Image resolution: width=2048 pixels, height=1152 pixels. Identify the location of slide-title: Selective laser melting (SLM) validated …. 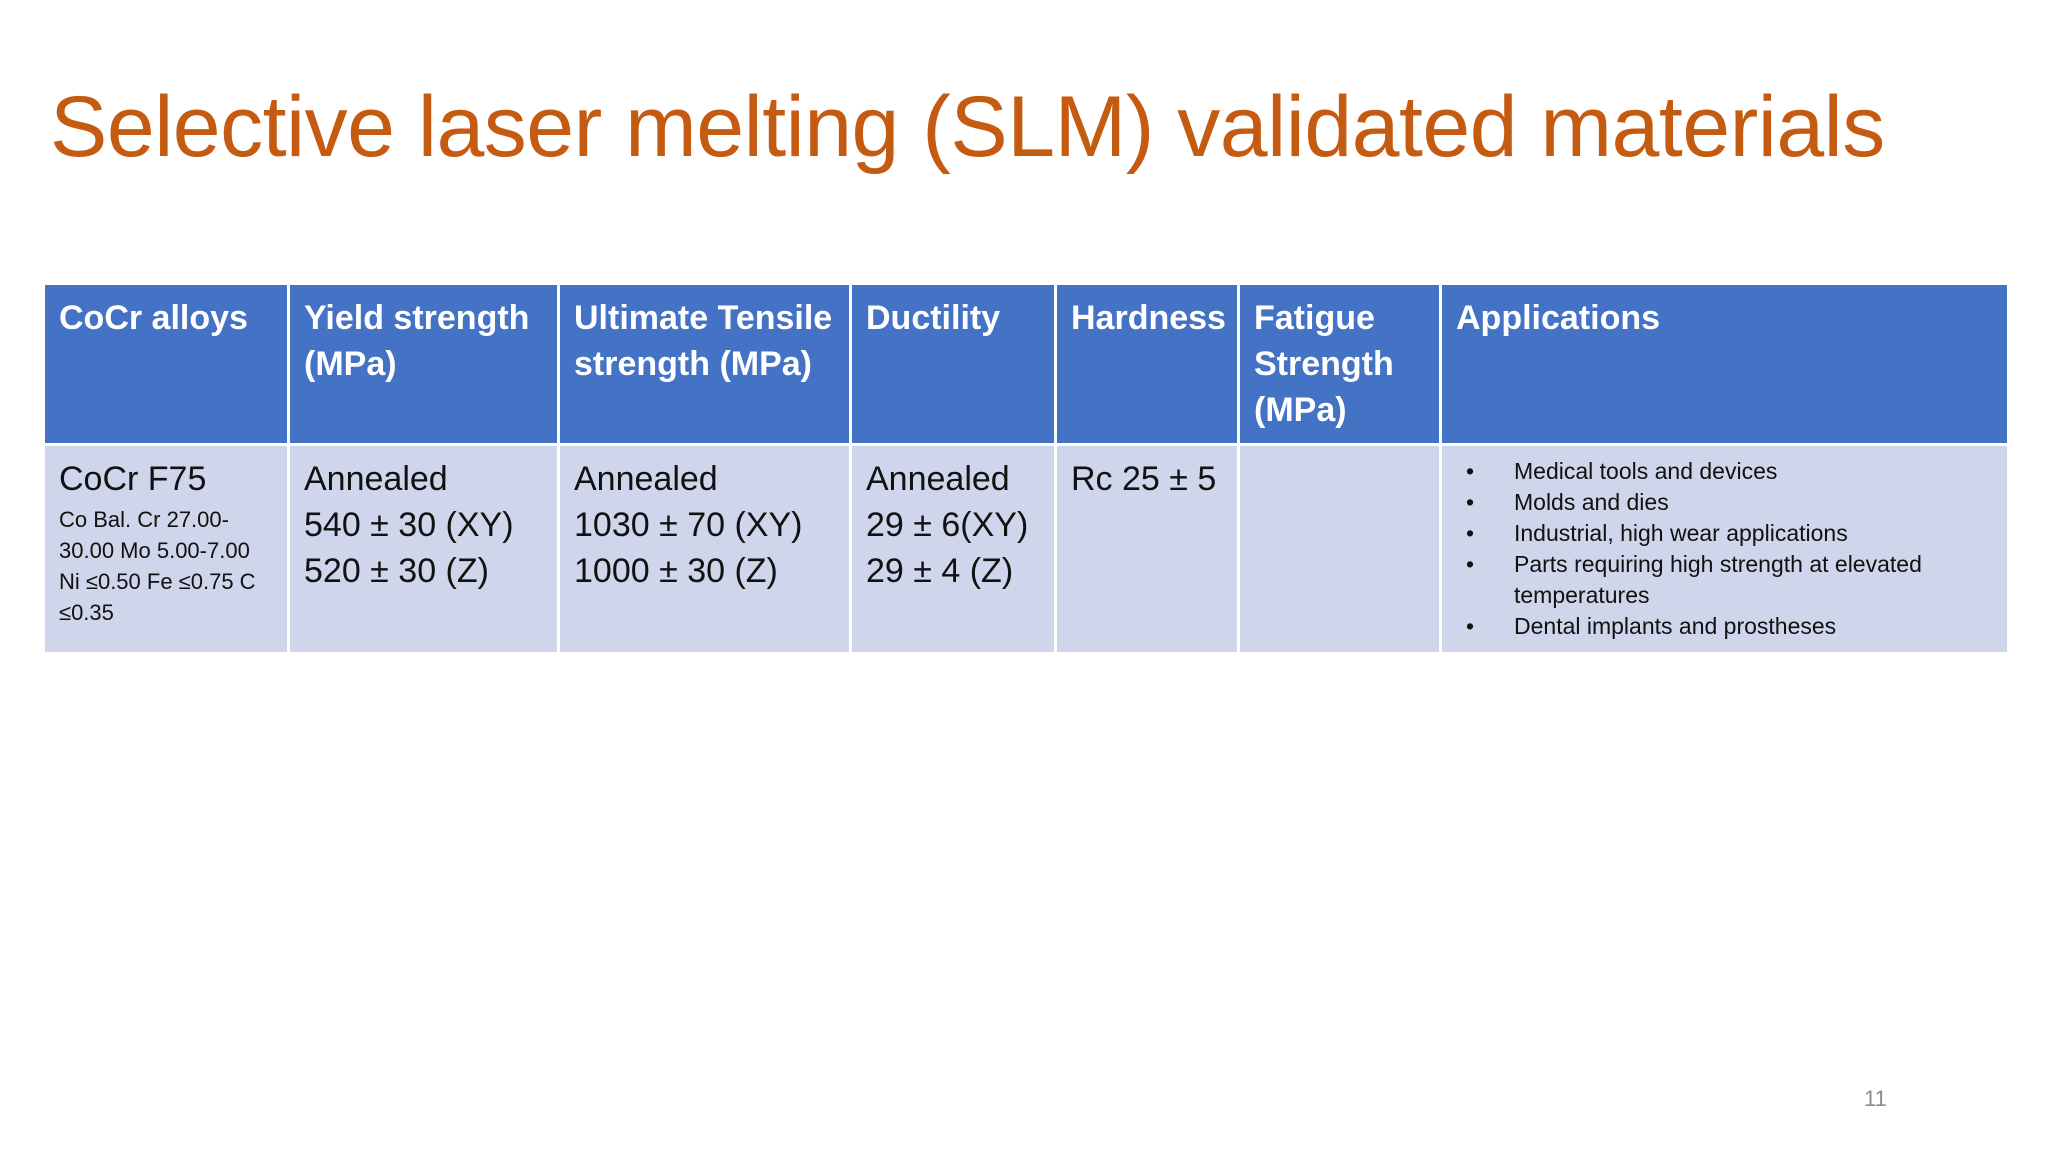
(967, 127).